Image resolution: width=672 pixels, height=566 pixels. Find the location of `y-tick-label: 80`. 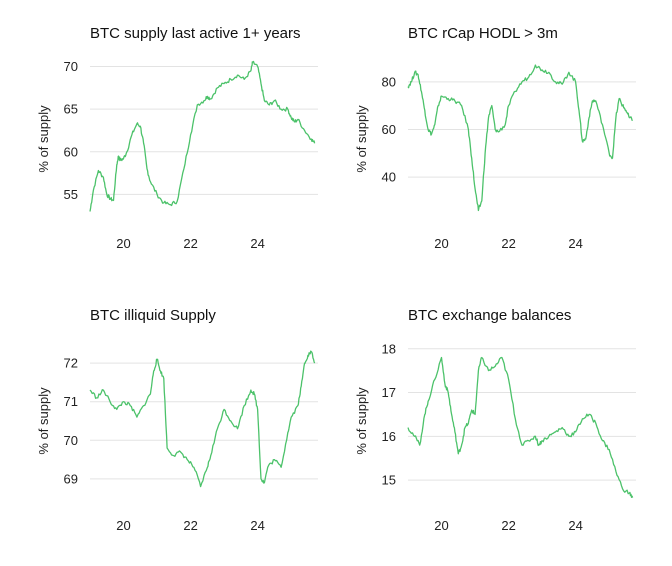

y-tick-label: 80 is located at coordinates (389, 81).